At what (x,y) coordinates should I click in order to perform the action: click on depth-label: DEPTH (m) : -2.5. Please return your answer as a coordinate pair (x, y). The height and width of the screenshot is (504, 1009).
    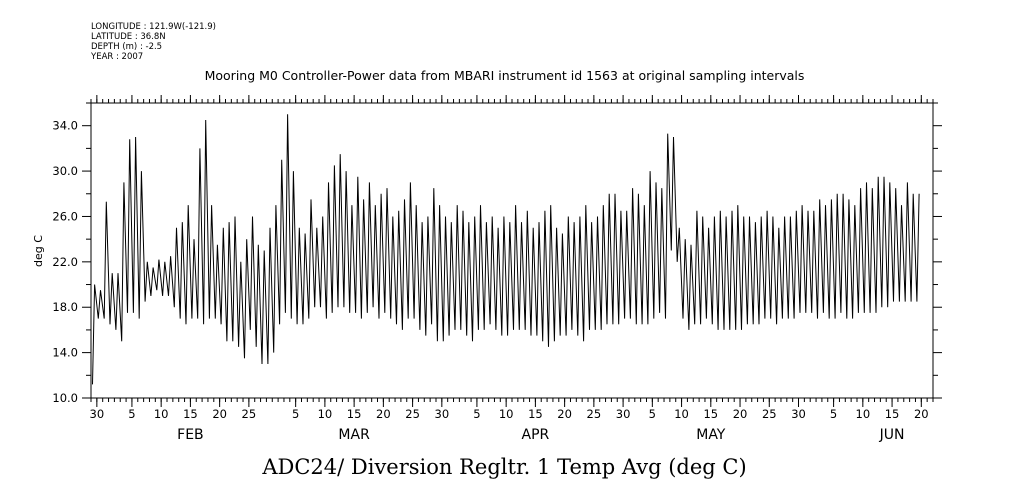
    Looking at the image, I should click on (127, 47).